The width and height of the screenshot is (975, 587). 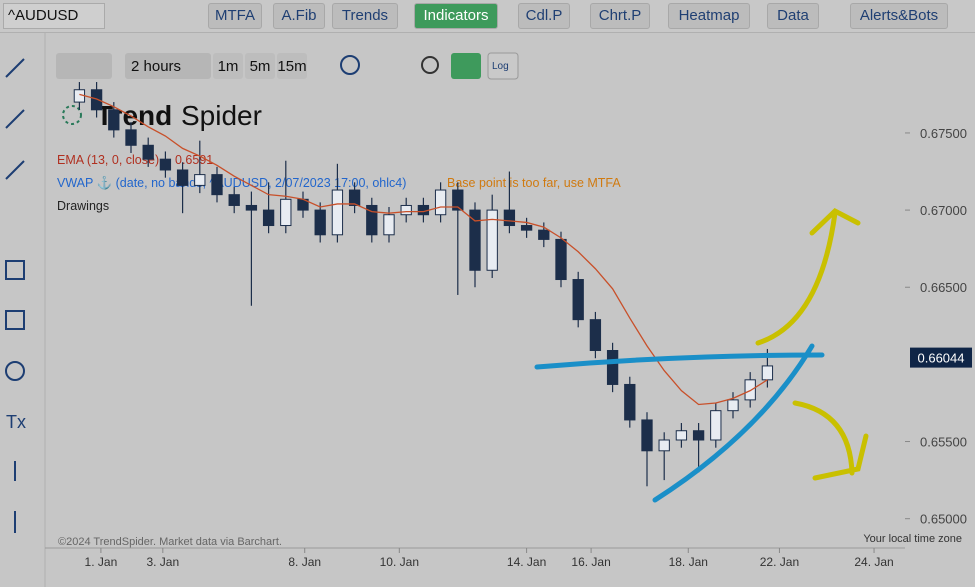 What do you see at coordinates (101, 562) in the screenshot?
I see `x-tick-label: 1. Jan` at bounding box center [101, 562].